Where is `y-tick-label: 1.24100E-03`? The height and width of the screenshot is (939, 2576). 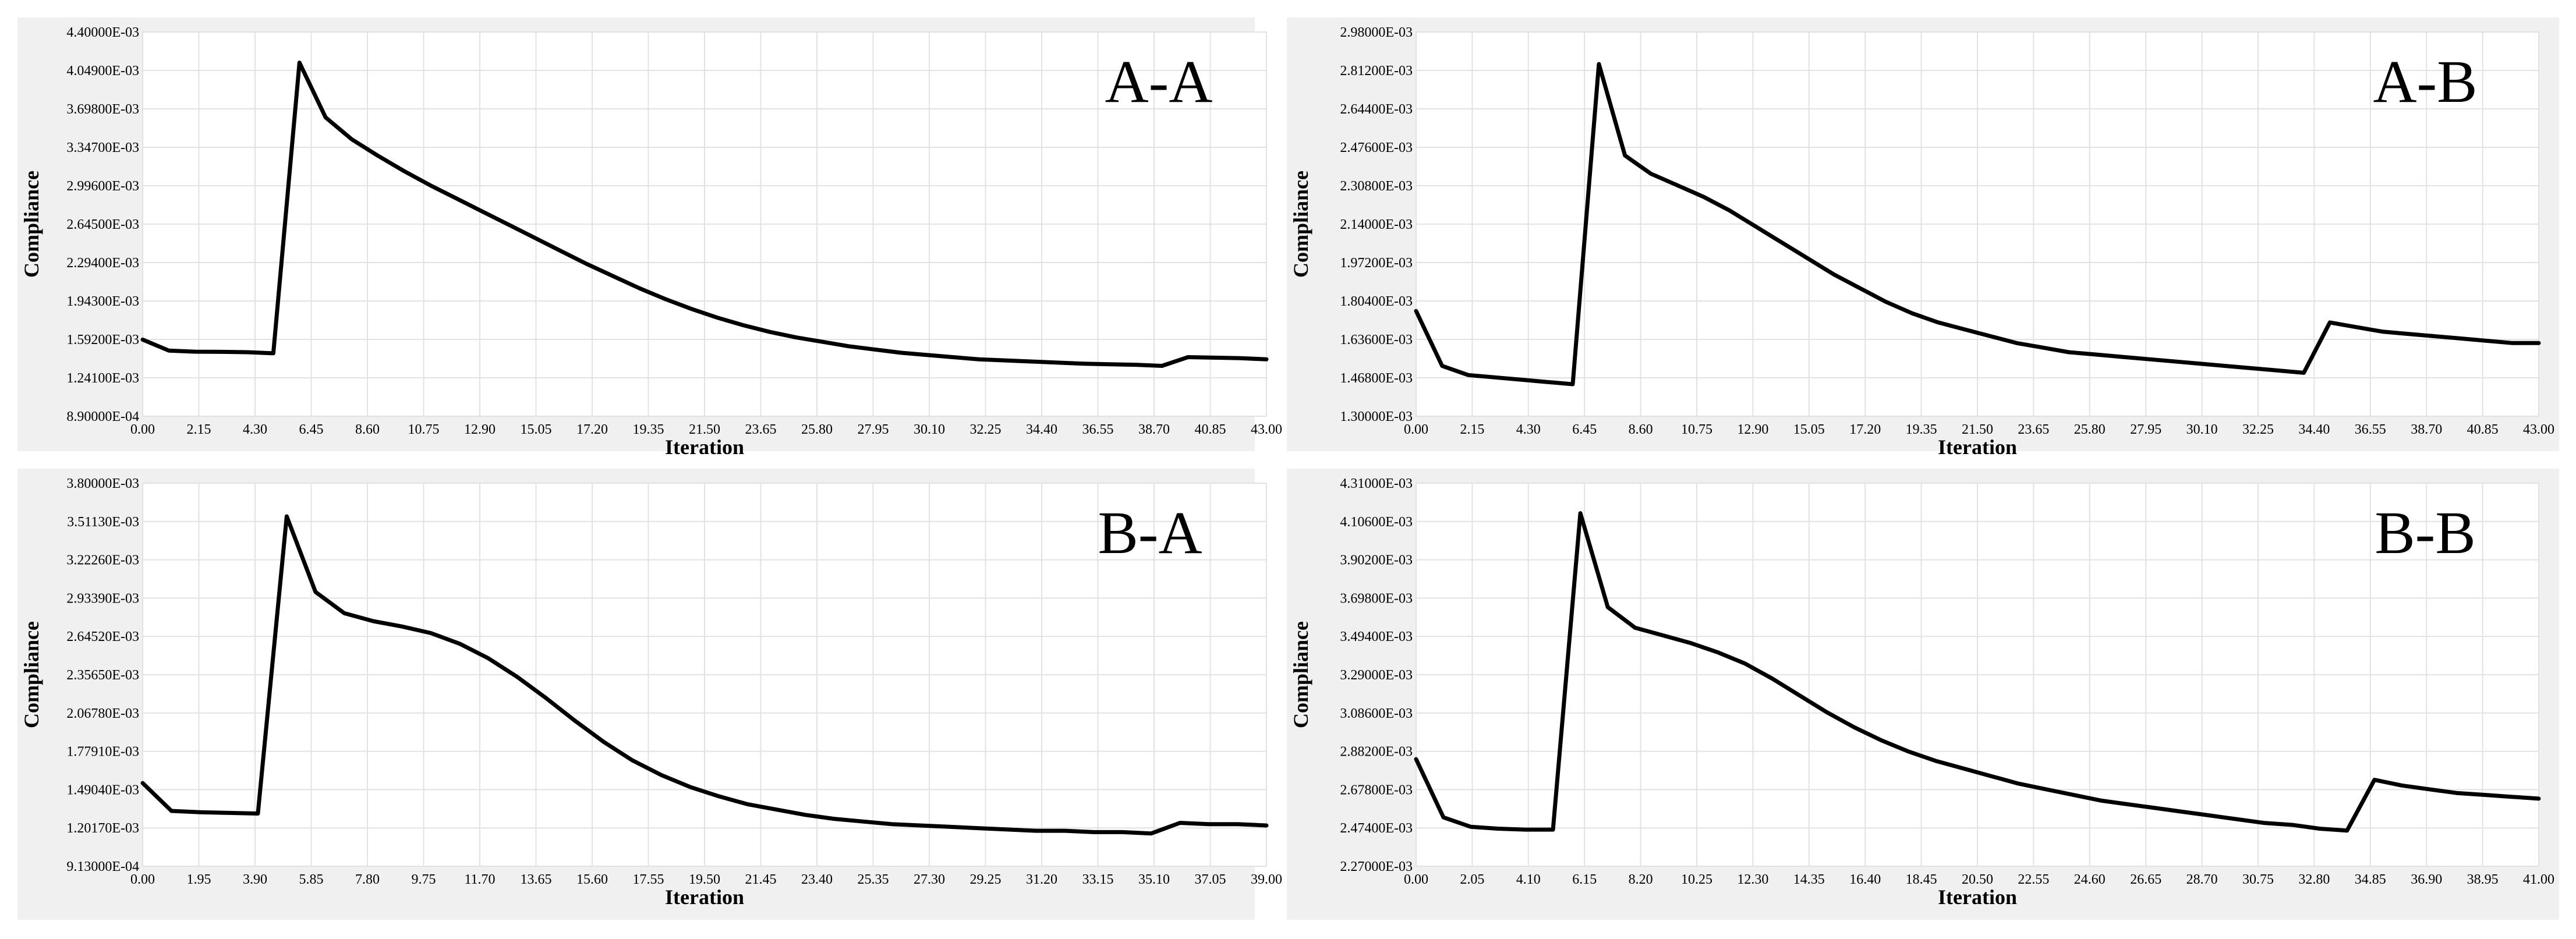
y-tick-label: 1.24100E-03 is located at coordinates (102, 378).